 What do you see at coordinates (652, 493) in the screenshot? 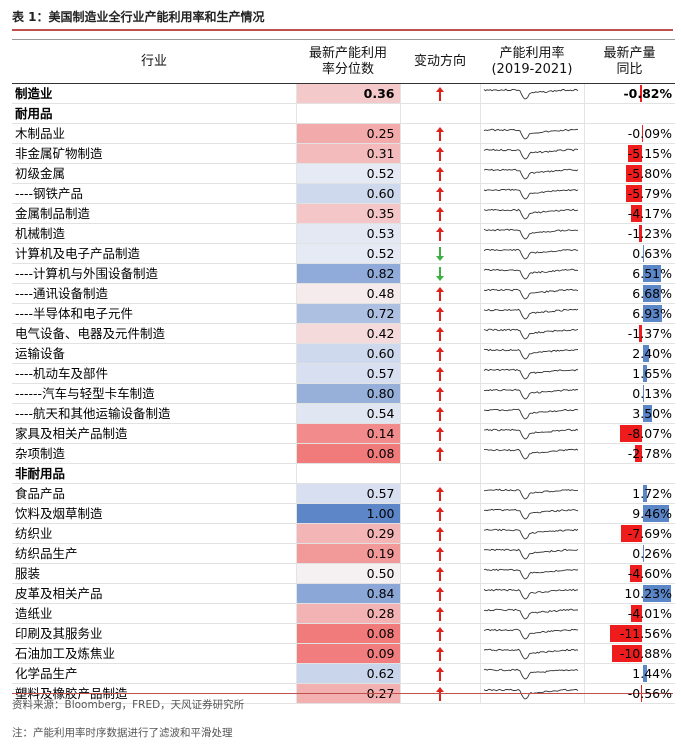
I see `yoy-value: 1.72%` at bounding box center [652, 493].